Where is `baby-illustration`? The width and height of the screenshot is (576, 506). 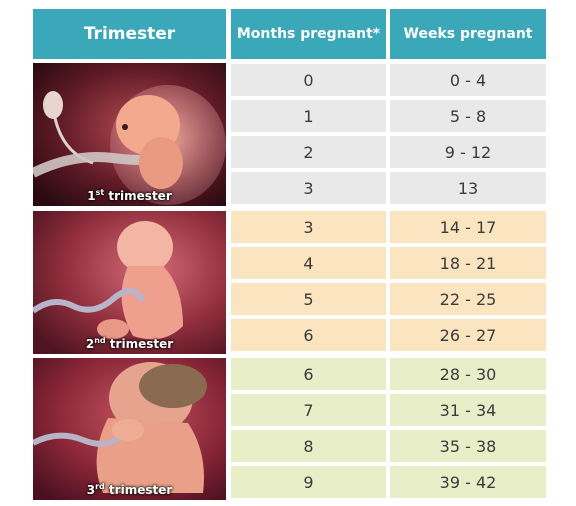
baby-illustration is located at coordinates (129, 429).